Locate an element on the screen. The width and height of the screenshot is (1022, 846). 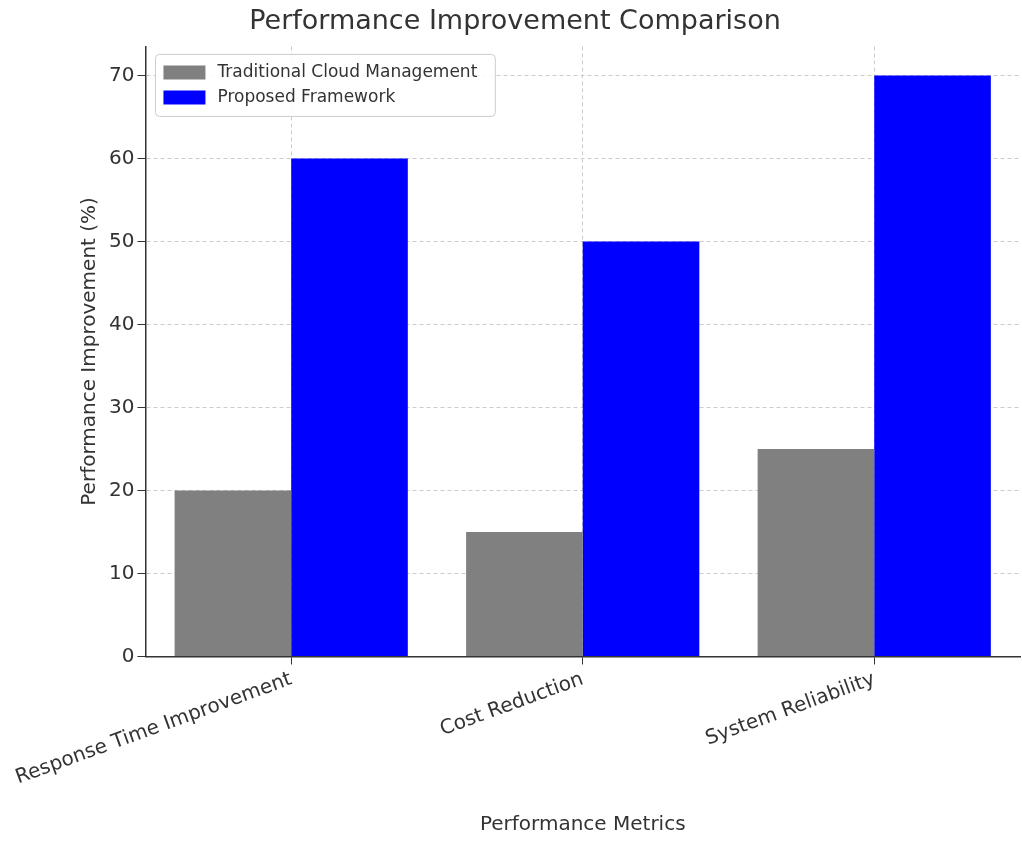
legend-label: Traditional Cloud Management is located at coordinates (347, 70).